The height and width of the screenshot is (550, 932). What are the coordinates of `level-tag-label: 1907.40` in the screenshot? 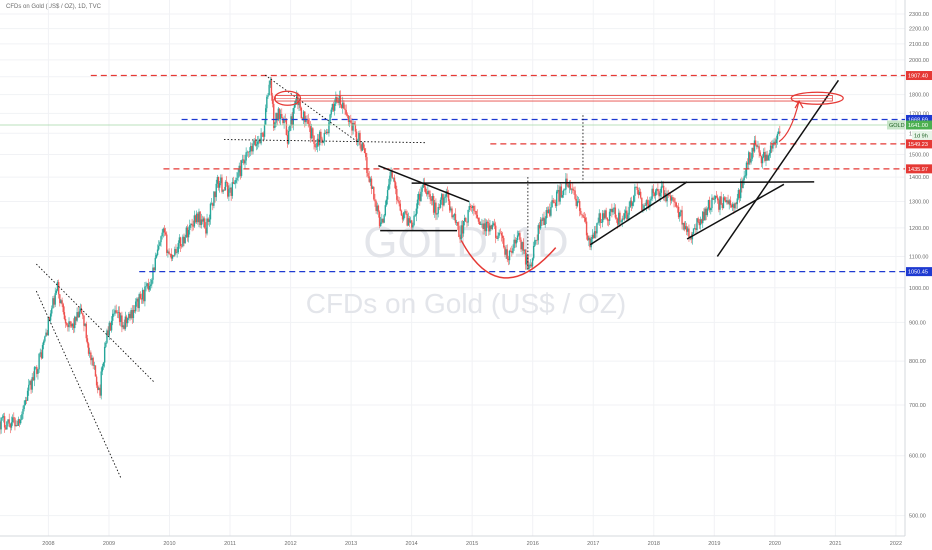 It's located at (918, 77).